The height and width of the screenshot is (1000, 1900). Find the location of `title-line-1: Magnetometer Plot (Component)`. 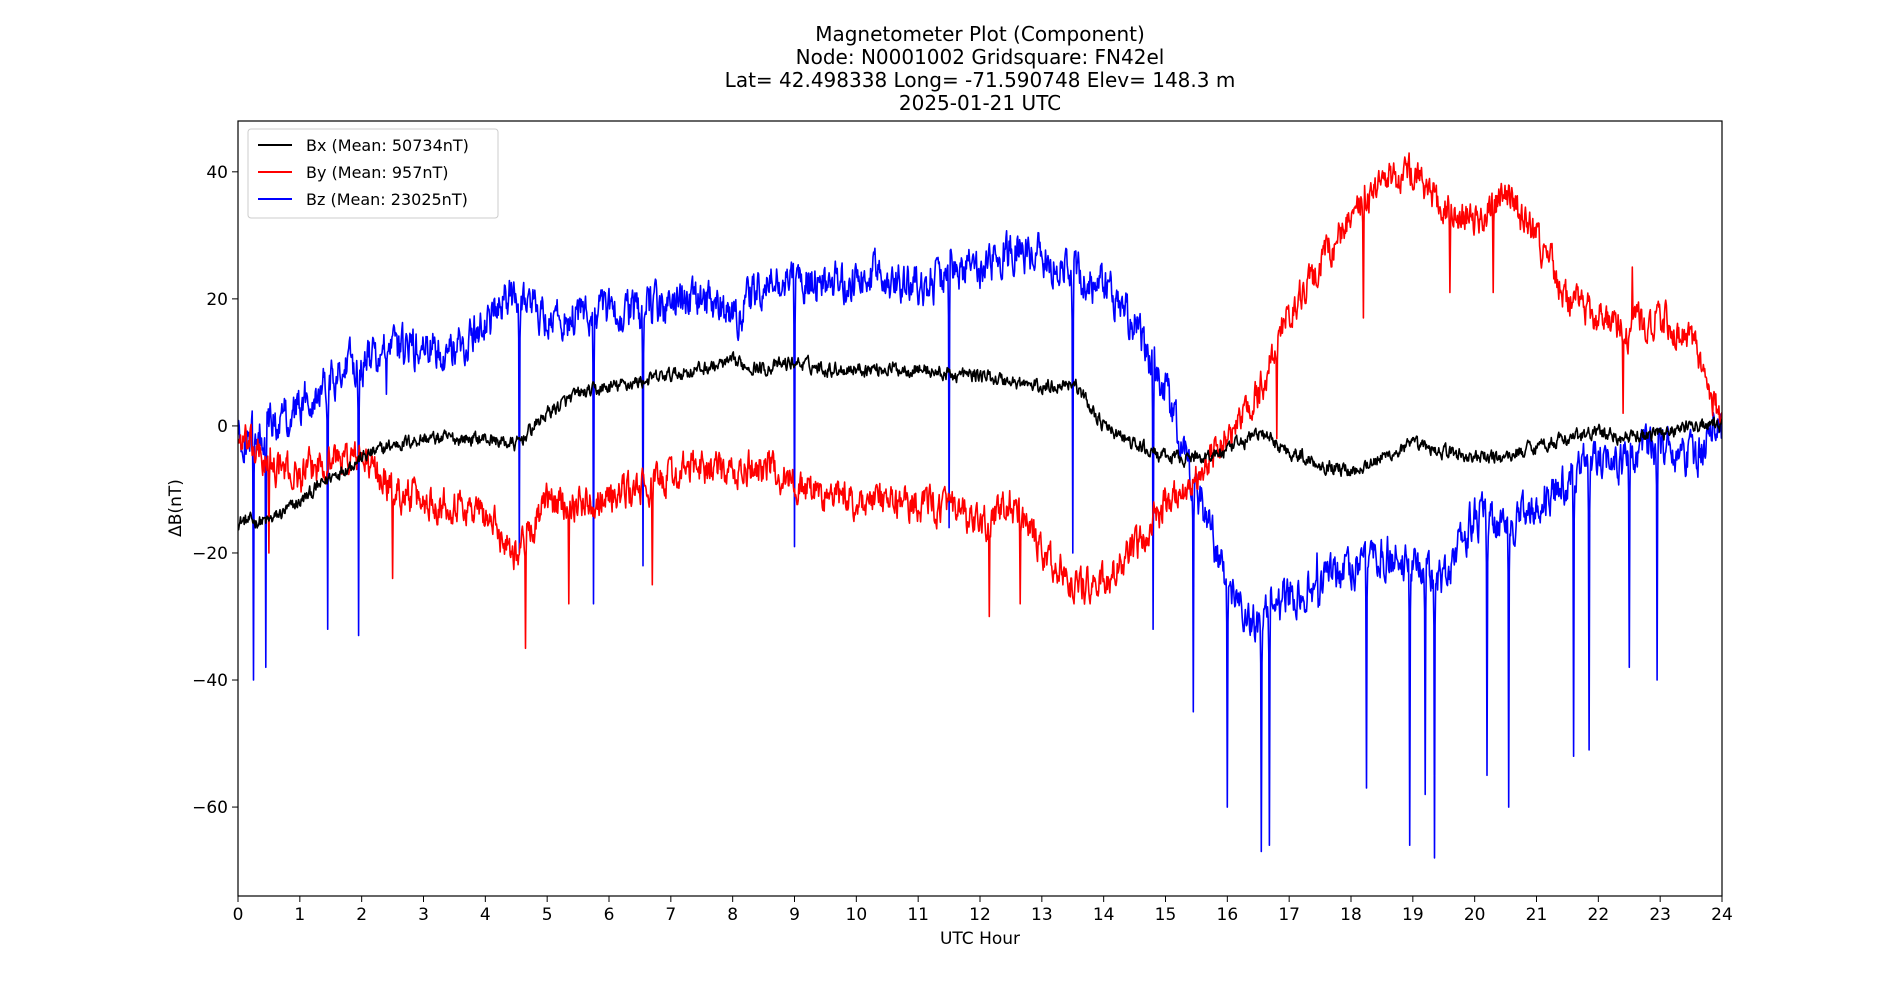

title-line-1: Magnetometer Plot (Component) is located at coordinates (980, 34).